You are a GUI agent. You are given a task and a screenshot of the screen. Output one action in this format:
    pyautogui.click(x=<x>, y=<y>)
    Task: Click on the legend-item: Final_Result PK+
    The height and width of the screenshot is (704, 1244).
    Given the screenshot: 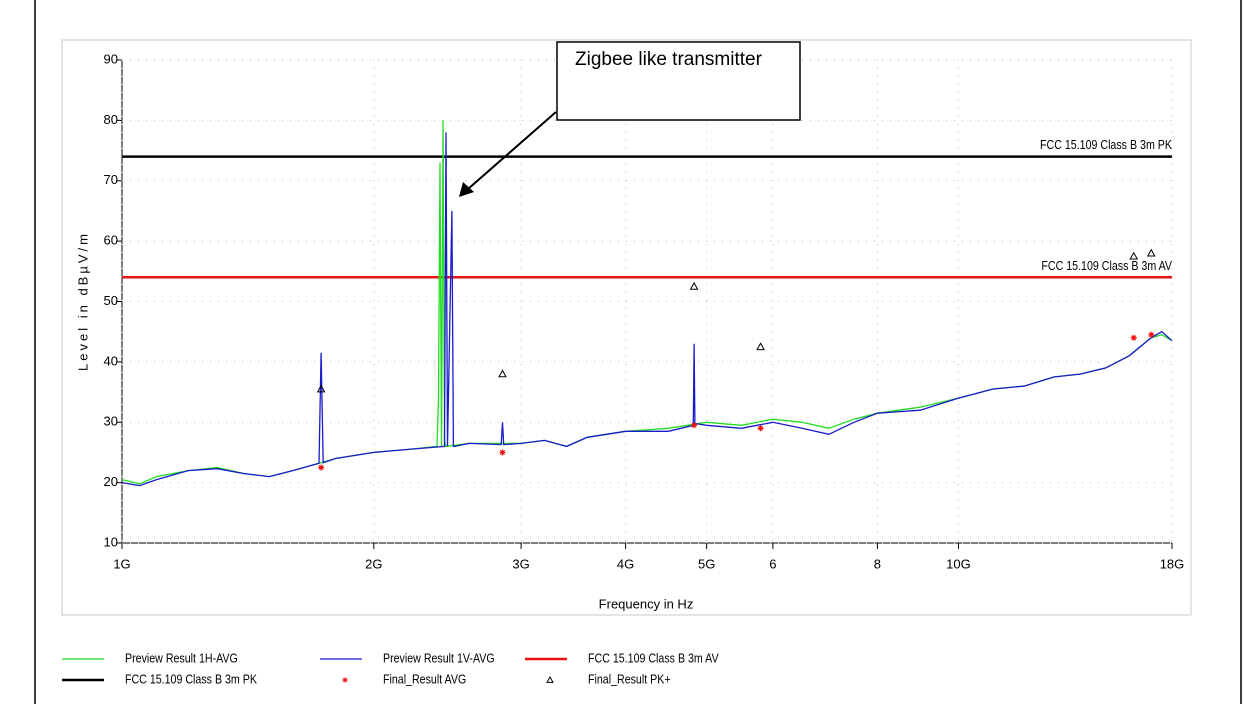 What is the action you would take?
    pyautogui.click(x=608, y=679)
    